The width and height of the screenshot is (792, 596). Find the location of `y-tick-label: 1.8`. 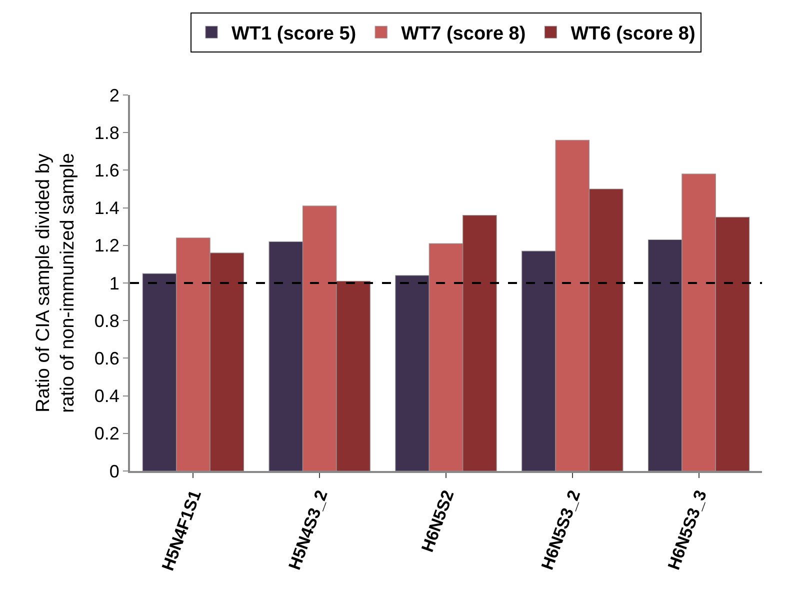

y-tick-label: 1.8 is located at coordinates (107, 132).